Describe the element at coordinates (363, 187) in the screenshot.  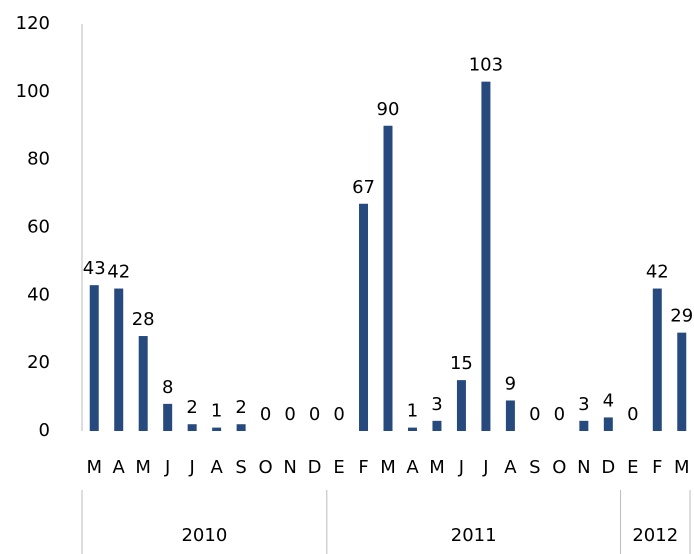
I see `value-label: 67` at that location.